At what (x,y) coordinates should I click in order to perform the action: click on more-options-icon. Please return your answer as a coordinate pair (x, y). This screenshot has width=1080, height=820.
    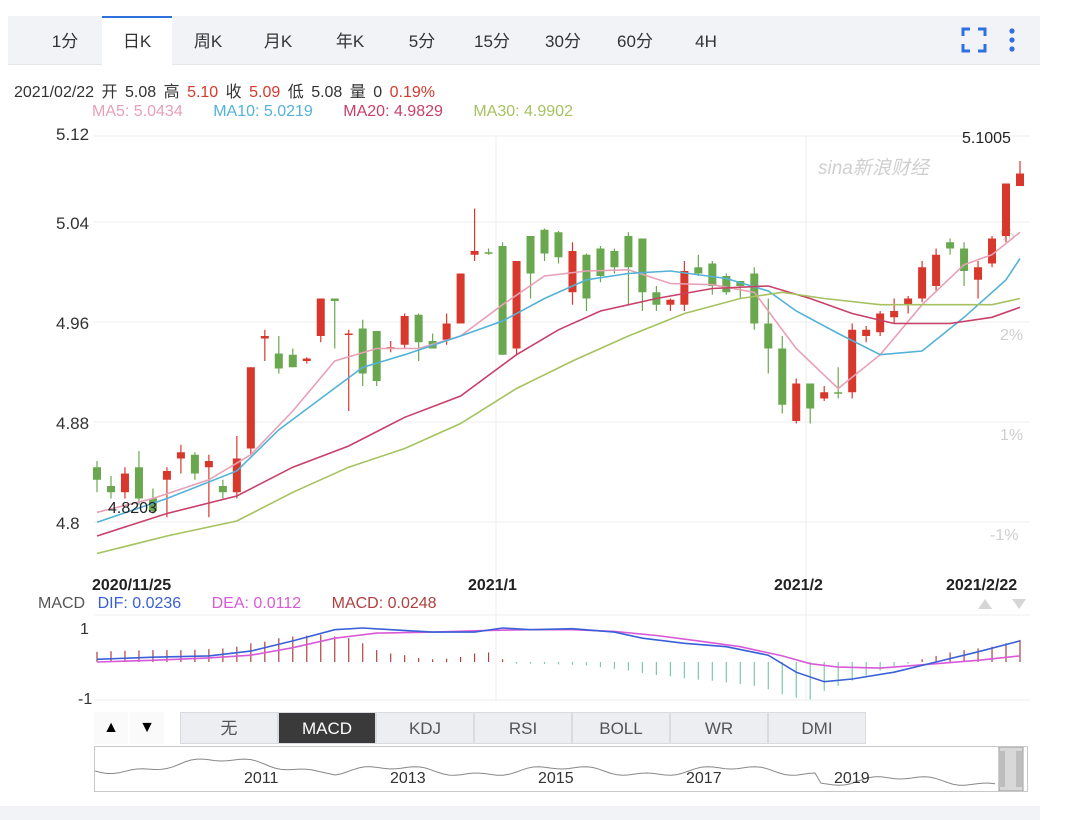
    Looking at the image, I should click on (1012, 40).